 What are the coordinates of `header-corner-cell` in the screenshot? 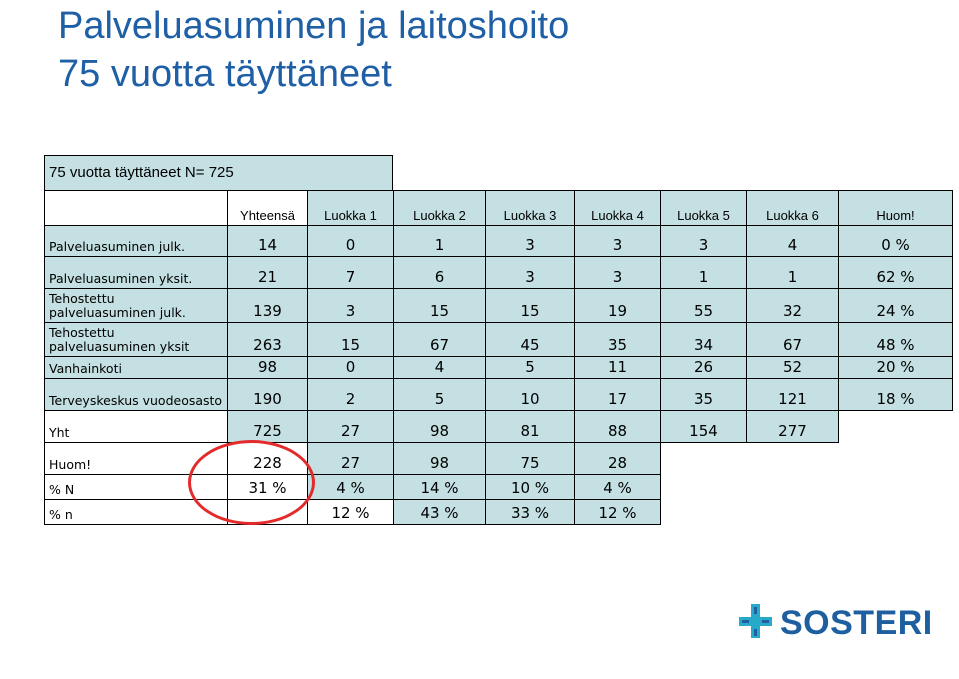 It's located at (136, 208).